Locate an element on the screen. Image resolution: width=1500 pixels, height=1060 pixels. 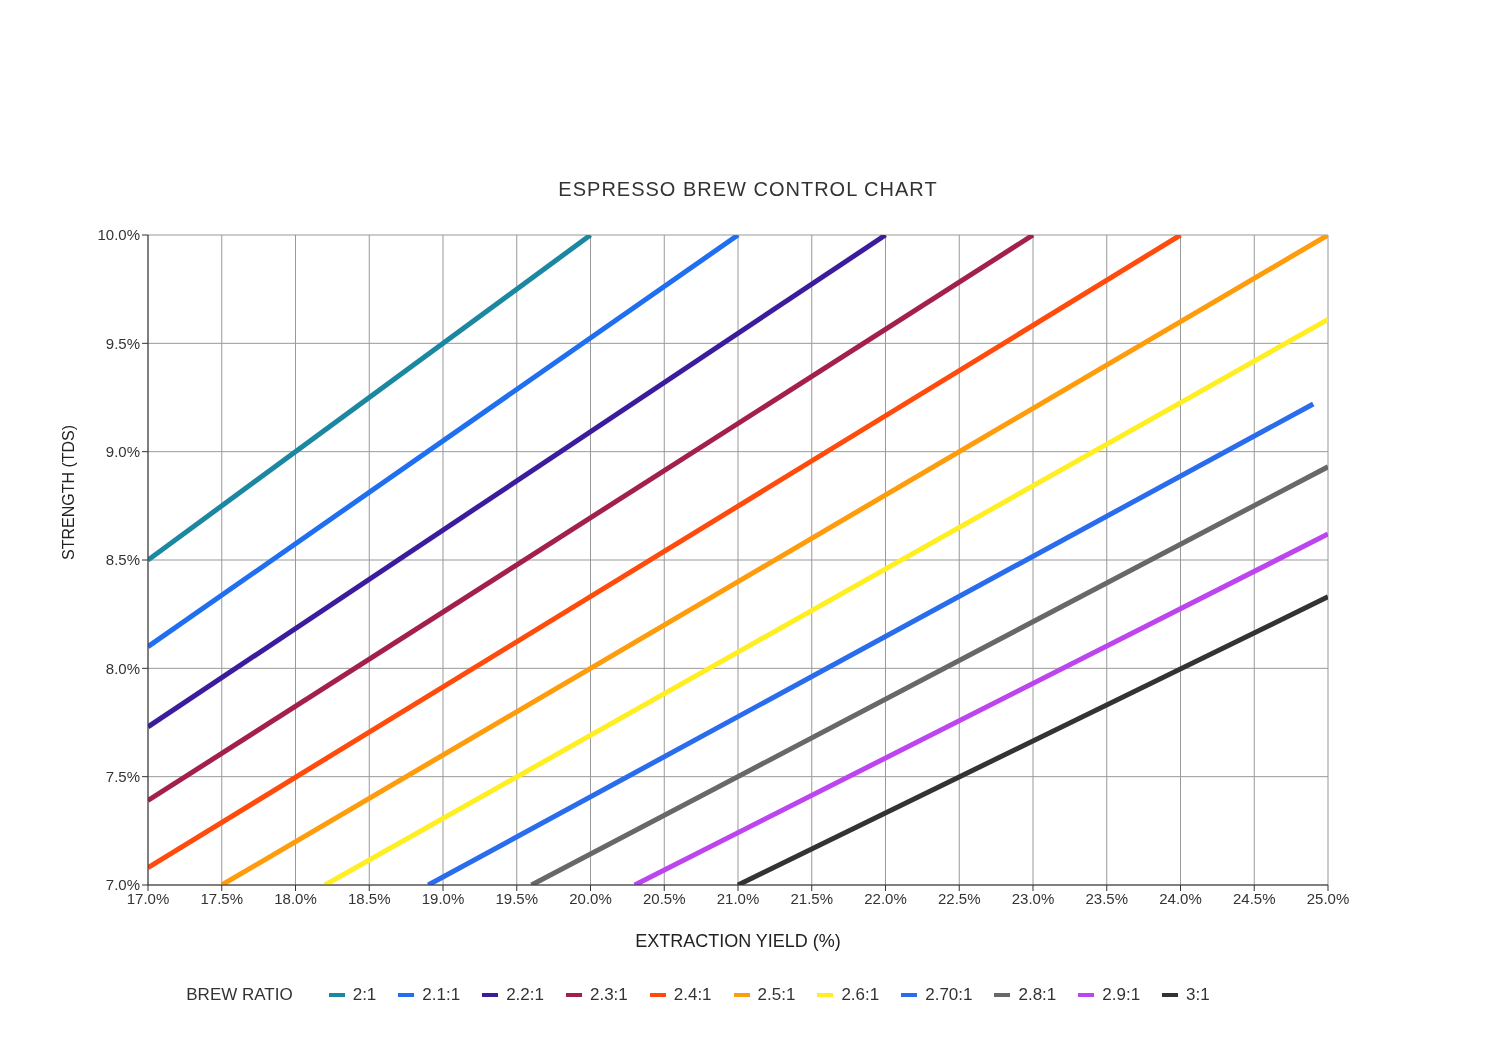
x-tick-label: 22.5% is located at coordinates (959, 898).